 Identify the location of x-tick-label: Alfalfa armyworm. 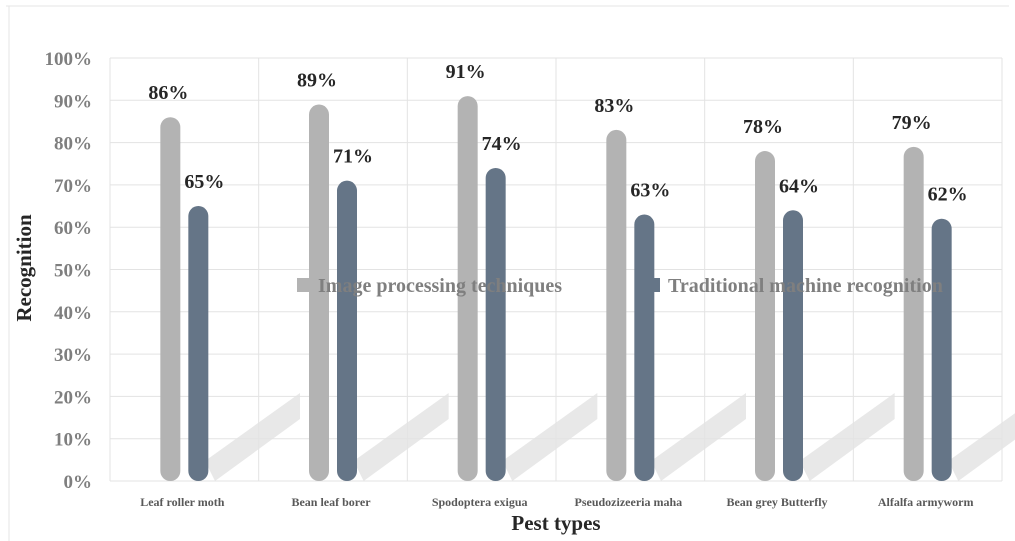
(926, 502).